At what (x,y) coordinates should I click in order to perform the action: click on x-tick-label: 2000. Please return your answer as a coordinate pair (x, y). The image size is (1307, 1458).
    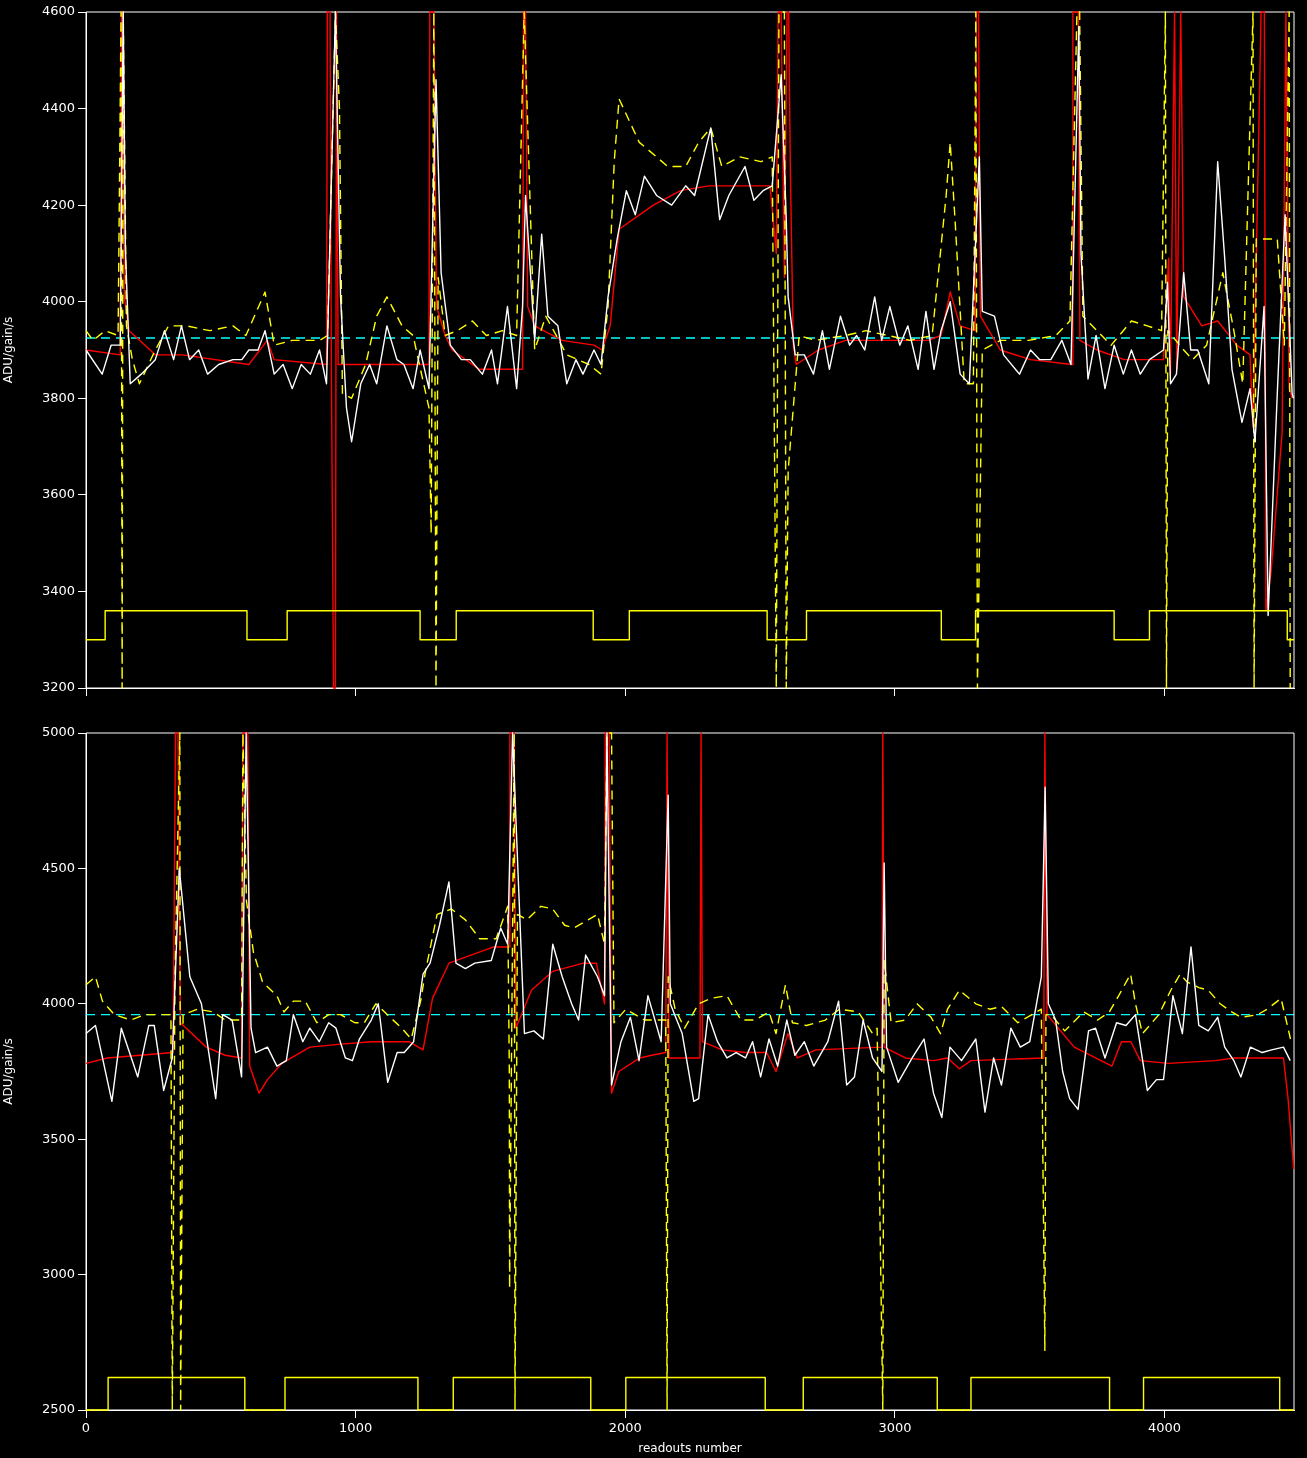
    Looking at the image, I should click on (625, 1428).